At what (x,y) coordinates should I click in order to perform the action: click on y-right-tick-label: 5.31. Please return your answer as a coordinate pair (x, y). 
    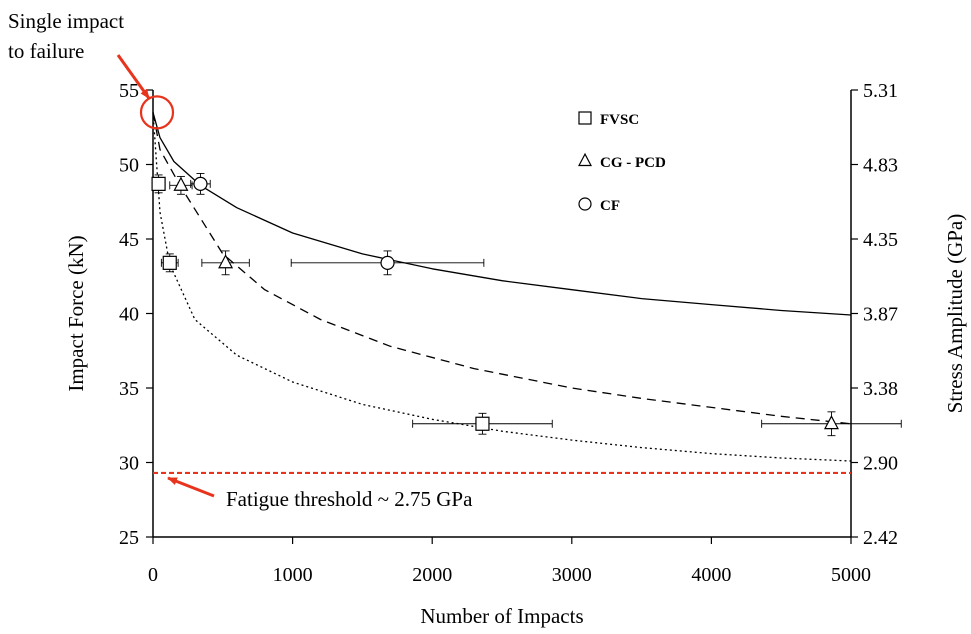
    Looking at the image, I should click on (880, 91).